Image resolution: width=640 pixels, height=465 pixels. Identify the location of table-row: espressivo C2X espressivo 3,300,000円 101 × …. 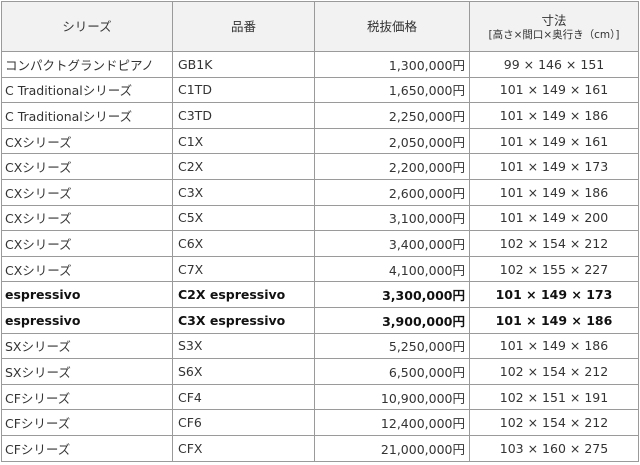
(320, 294).